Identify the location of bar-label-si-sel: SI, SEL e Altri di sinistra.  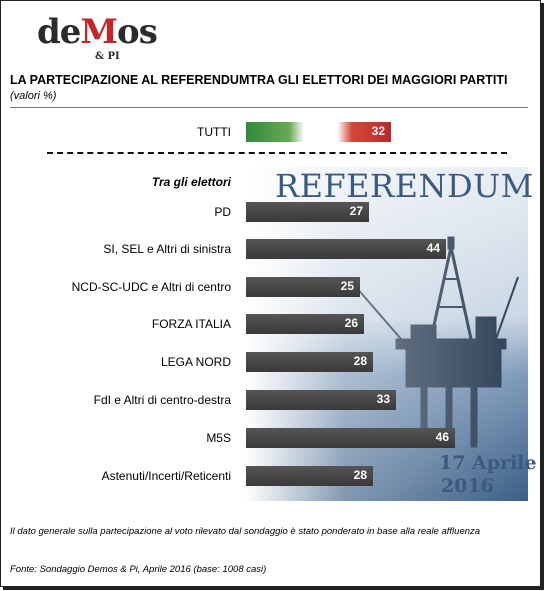
(167, 249).